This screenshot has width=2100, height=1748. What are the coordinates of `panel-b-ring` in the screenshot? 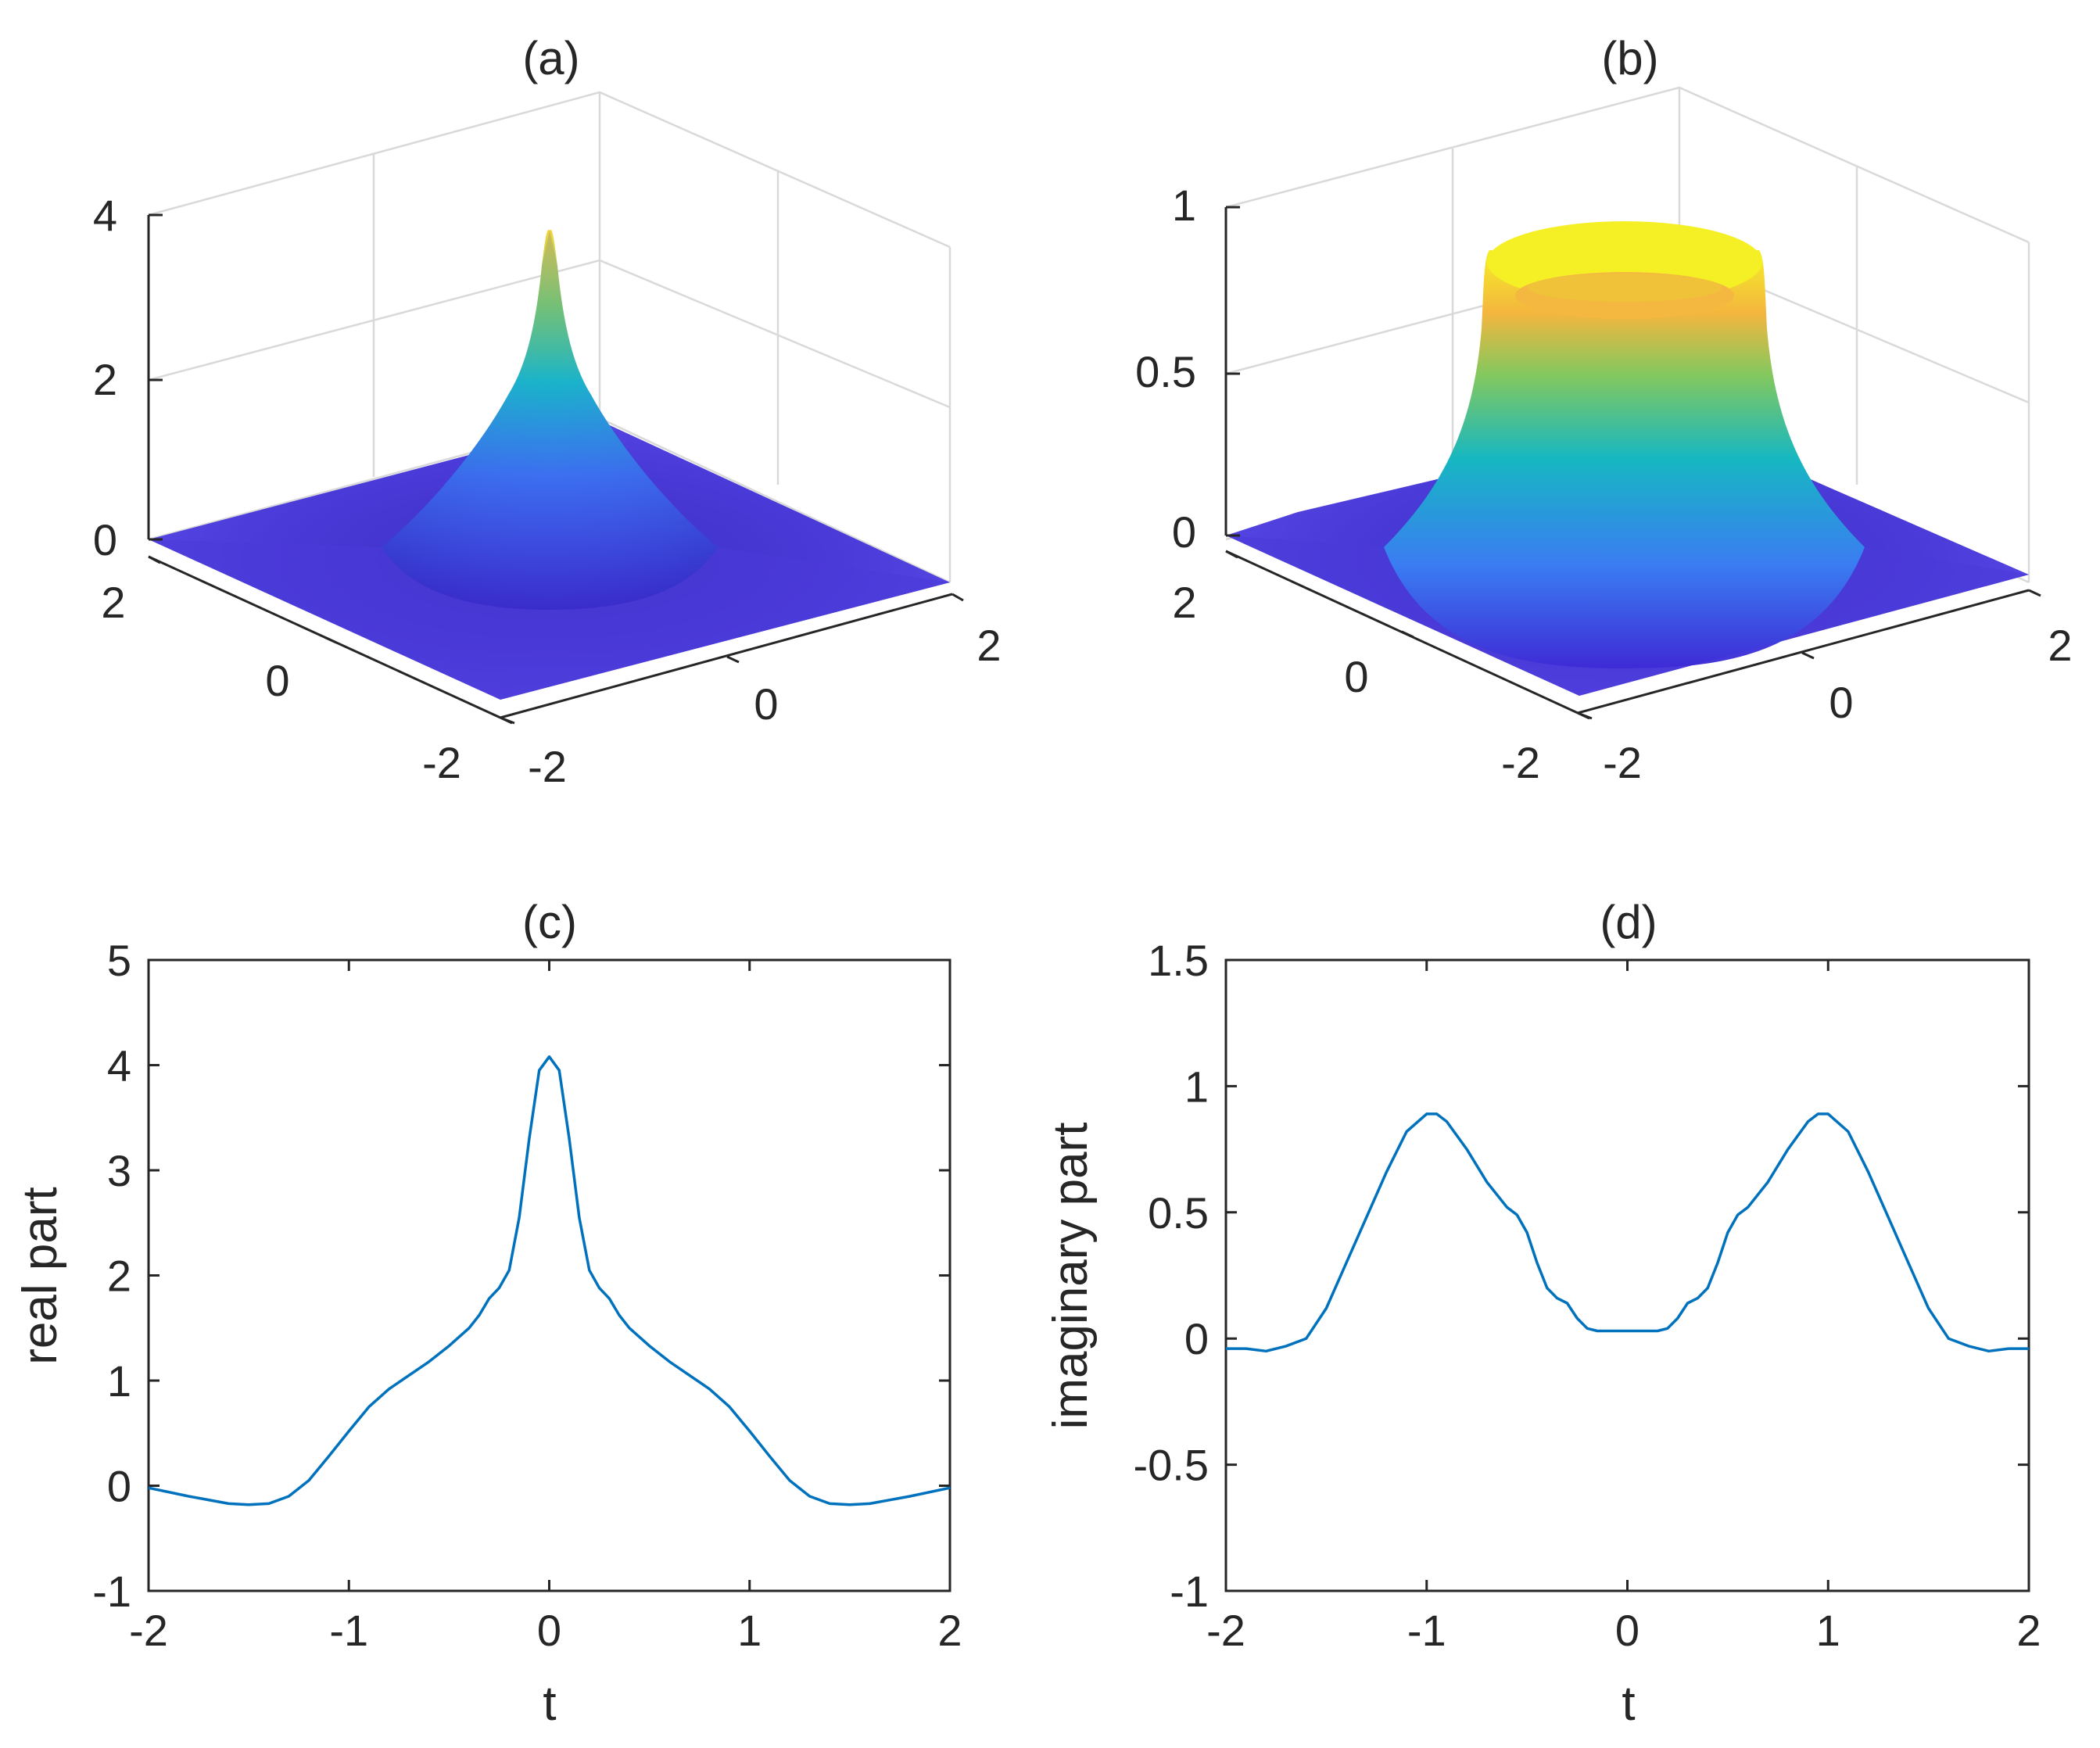 It's located at (1624, 459).